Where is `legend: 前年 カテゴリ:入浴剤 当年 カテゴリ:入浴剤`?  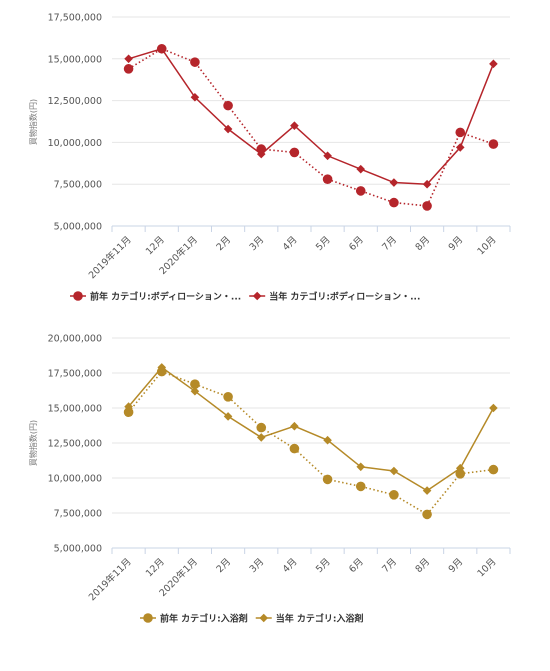
legend: 前年 カテゴリ:入浴剤 当年 カテゴリ:入浴剤 is located at coordinates (251, 619).